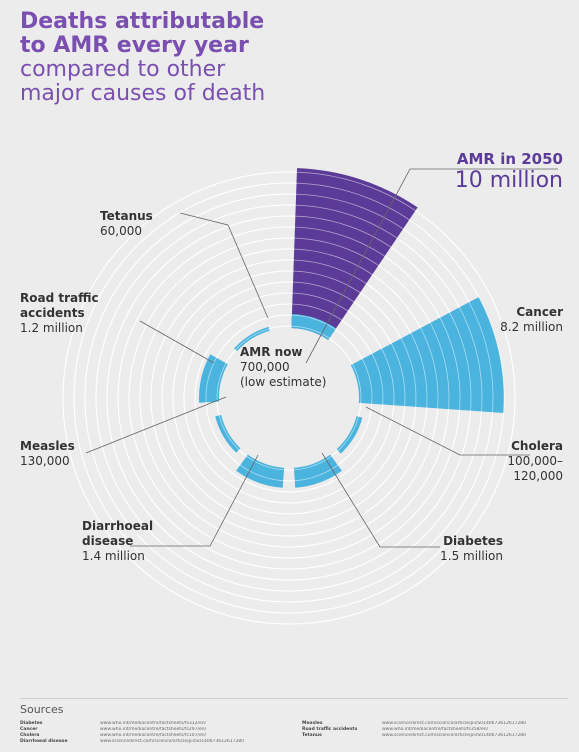  What do you see at coordinates (271, 352) in the screenshot?
I see `label-amr-now-name: AMR now` at bounding box center [271, 352].